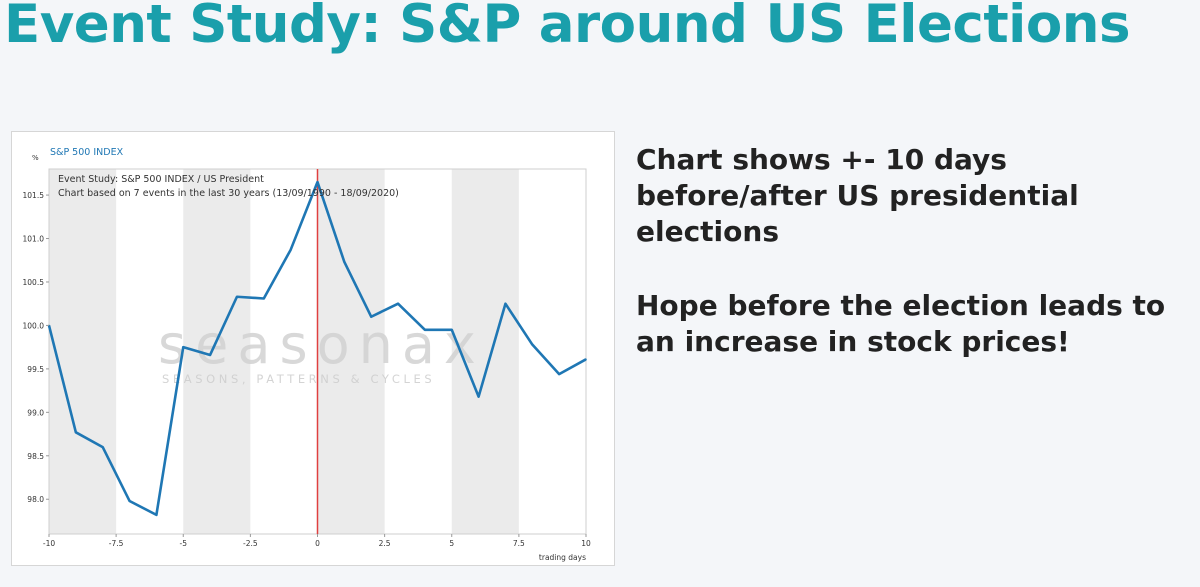 Image resolution: width=1200 pixels, height=587 pixels. What do you see at coordinates (35, 158) in the screenshot?
I see `y-unit-label: %` at bounding box center [35, 158].